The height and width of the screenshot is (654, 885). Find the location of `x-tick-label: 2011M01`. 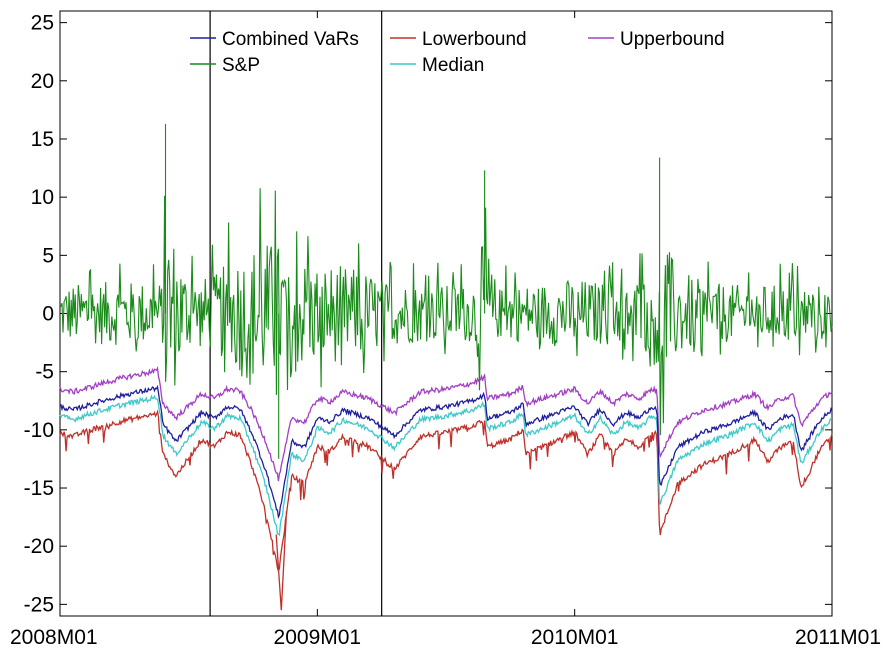

x-tick-label: 2011M01 is located at coordinates (838, 637).